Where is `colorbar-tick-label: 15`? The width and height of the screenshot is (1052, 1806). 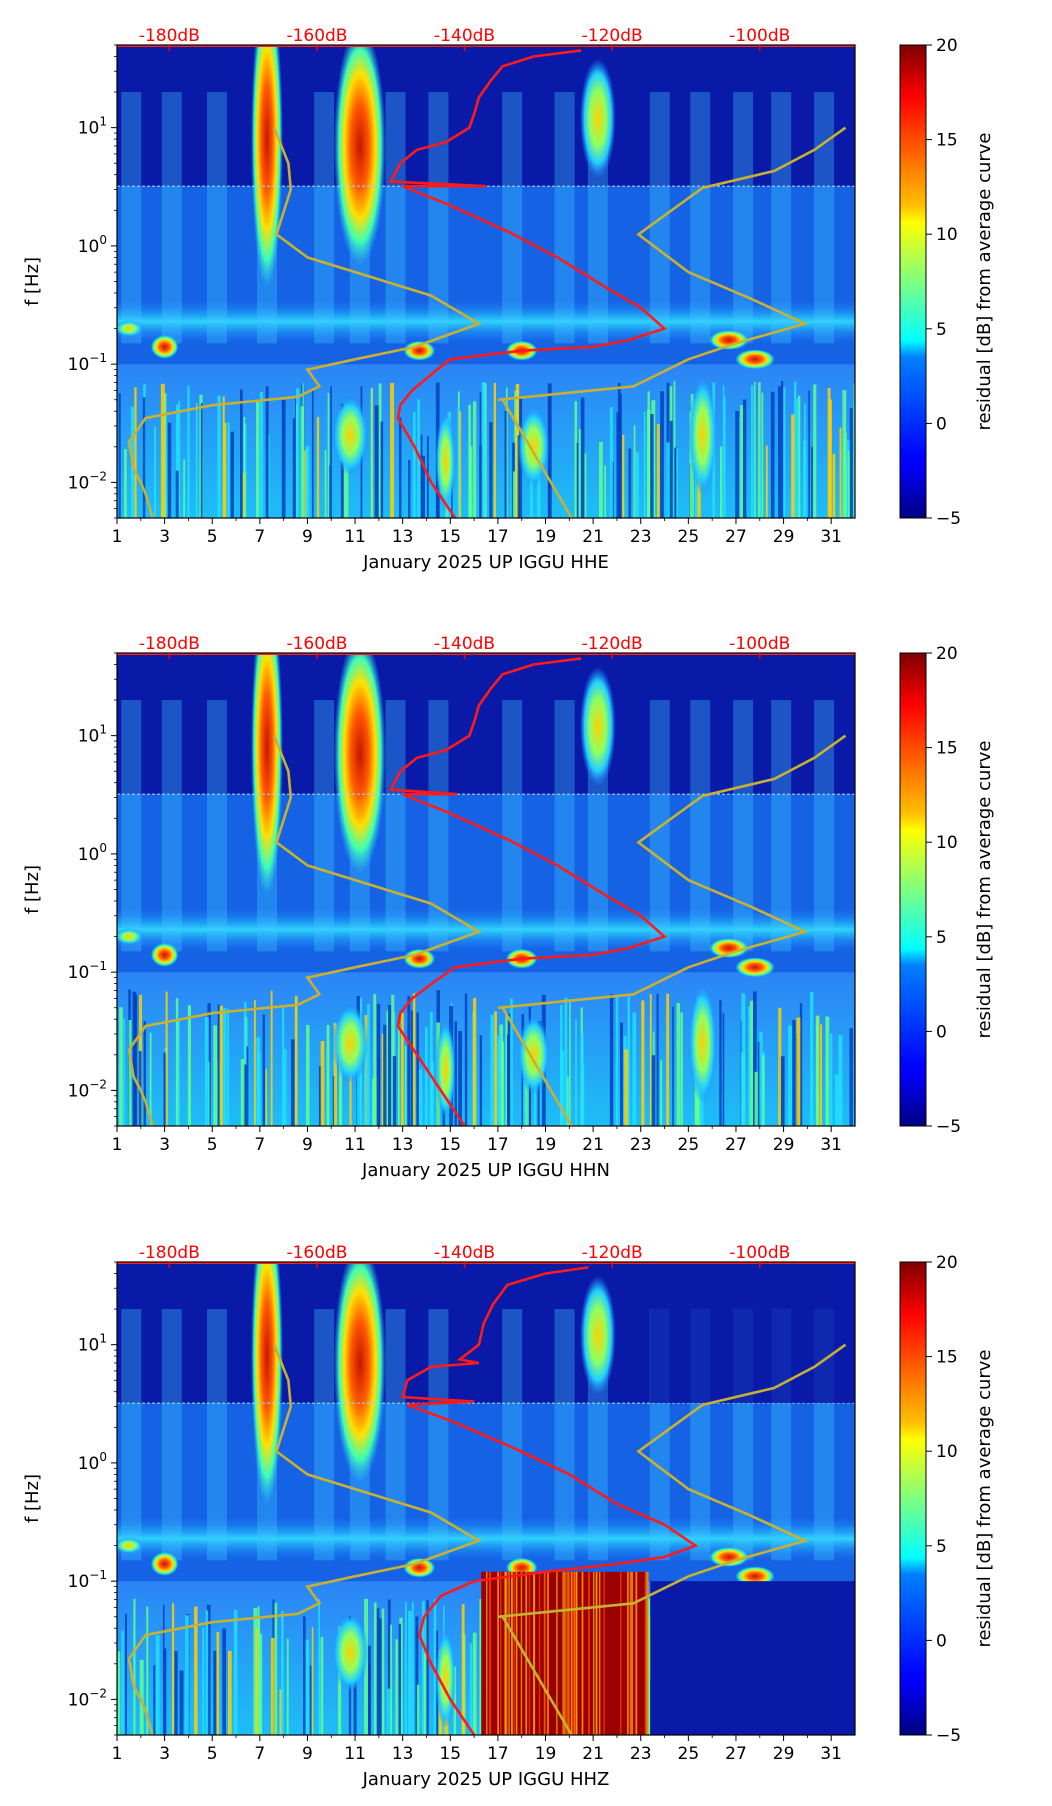 colorbar-tick-label: 15 is located at coordinates (947, 749).